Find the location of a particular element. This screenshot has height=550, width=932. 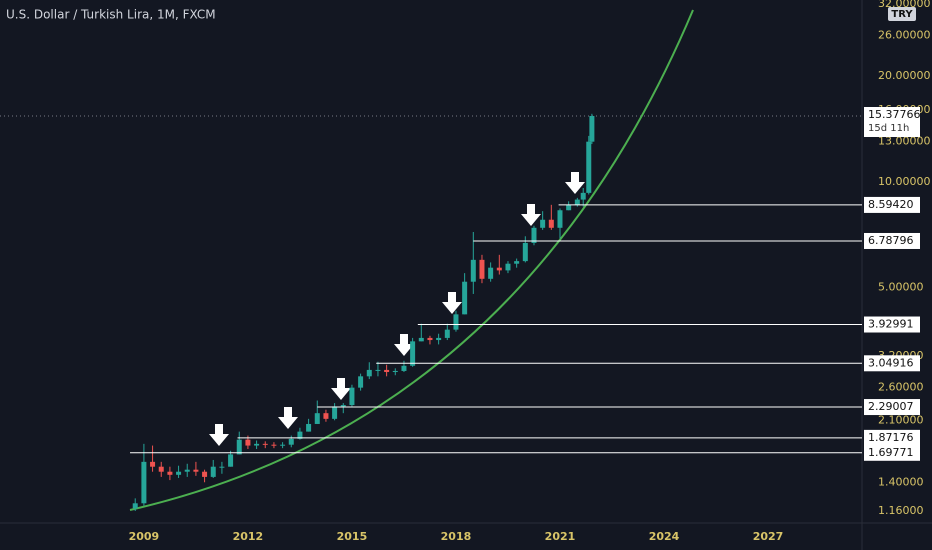

level-label: 3.04916 is located at coordinates (891, 362).